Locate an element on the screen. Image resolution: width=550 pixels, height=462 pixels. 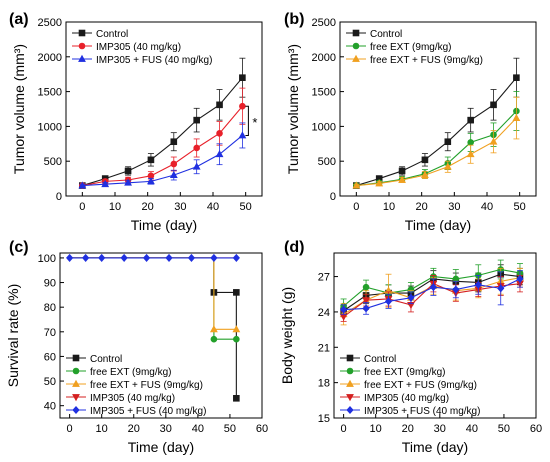
y-tick-label: 1500 is located at coordinates (324, 93).